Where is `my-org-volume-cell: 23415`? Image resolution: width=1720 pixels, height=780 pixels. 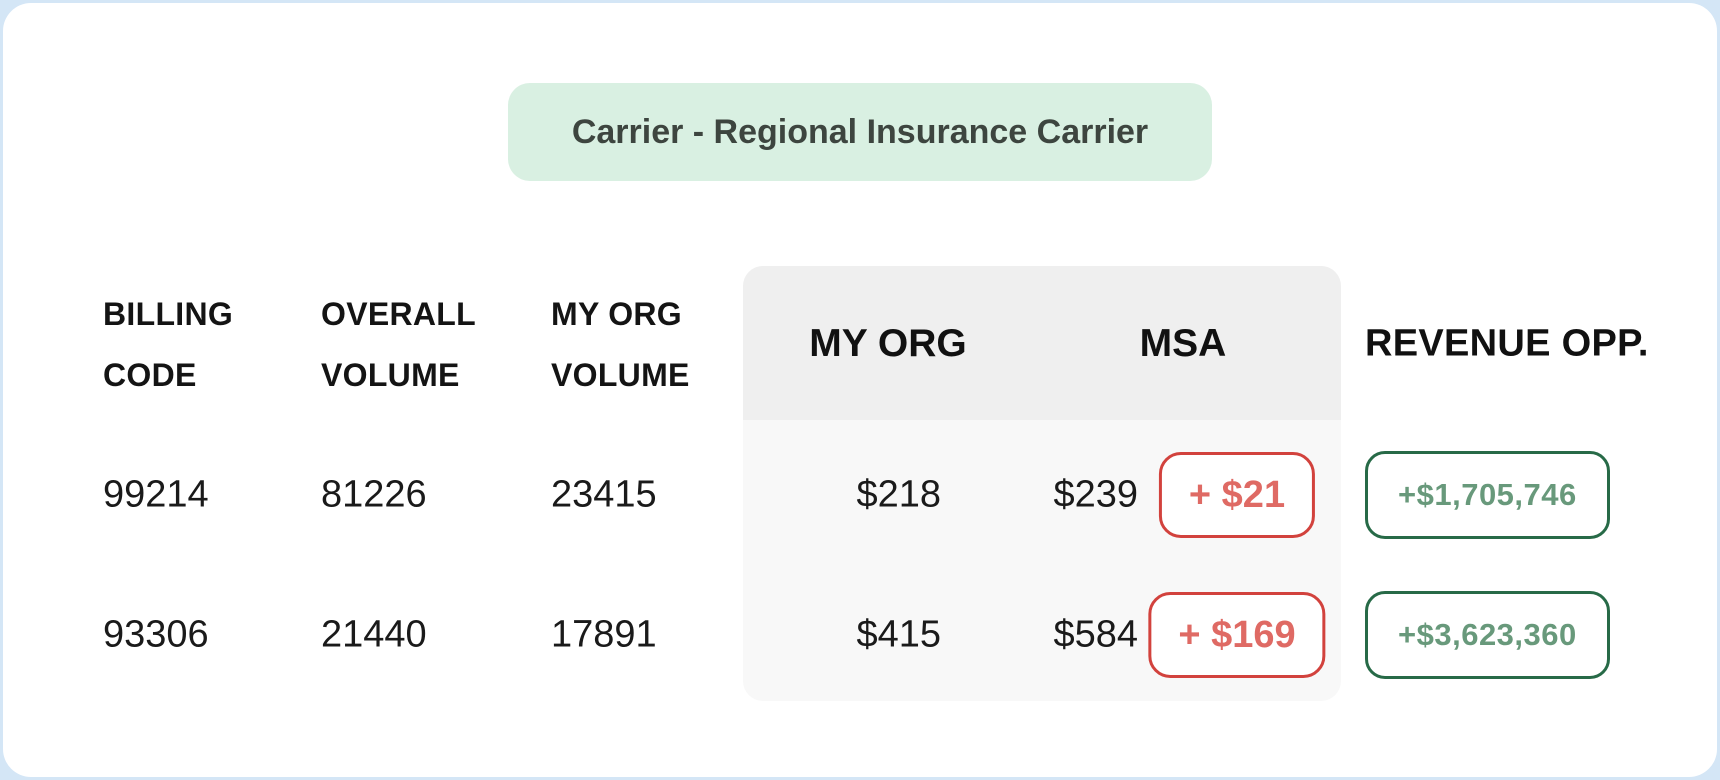
my-org-volume-cell: 23415 is located at coordinates (604, 494).